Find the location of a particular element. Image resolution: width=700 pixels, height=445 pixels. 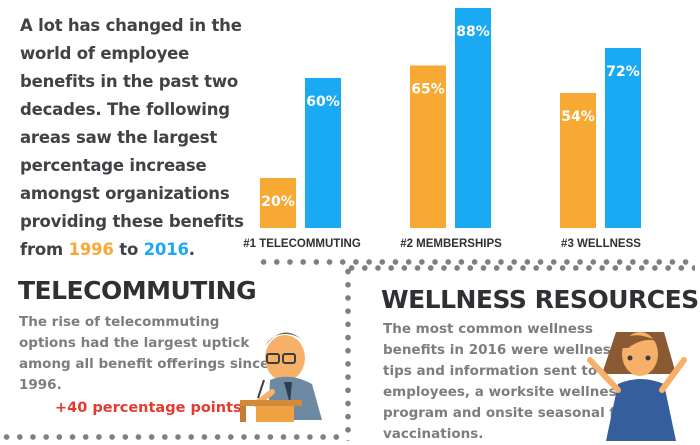

bar-value-label: 65% is located at coordinates (428, 90).